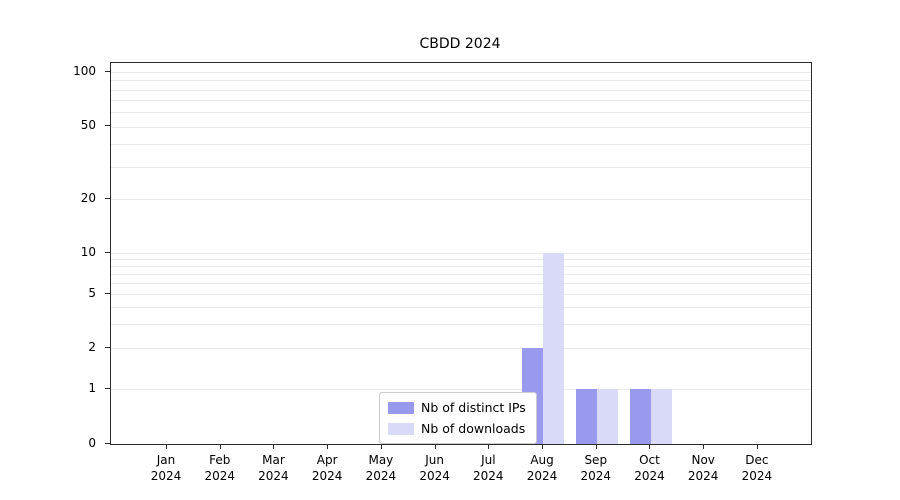 The image size is (900, 500). I want to click on y-tick-label: 1, so click(92, 388).